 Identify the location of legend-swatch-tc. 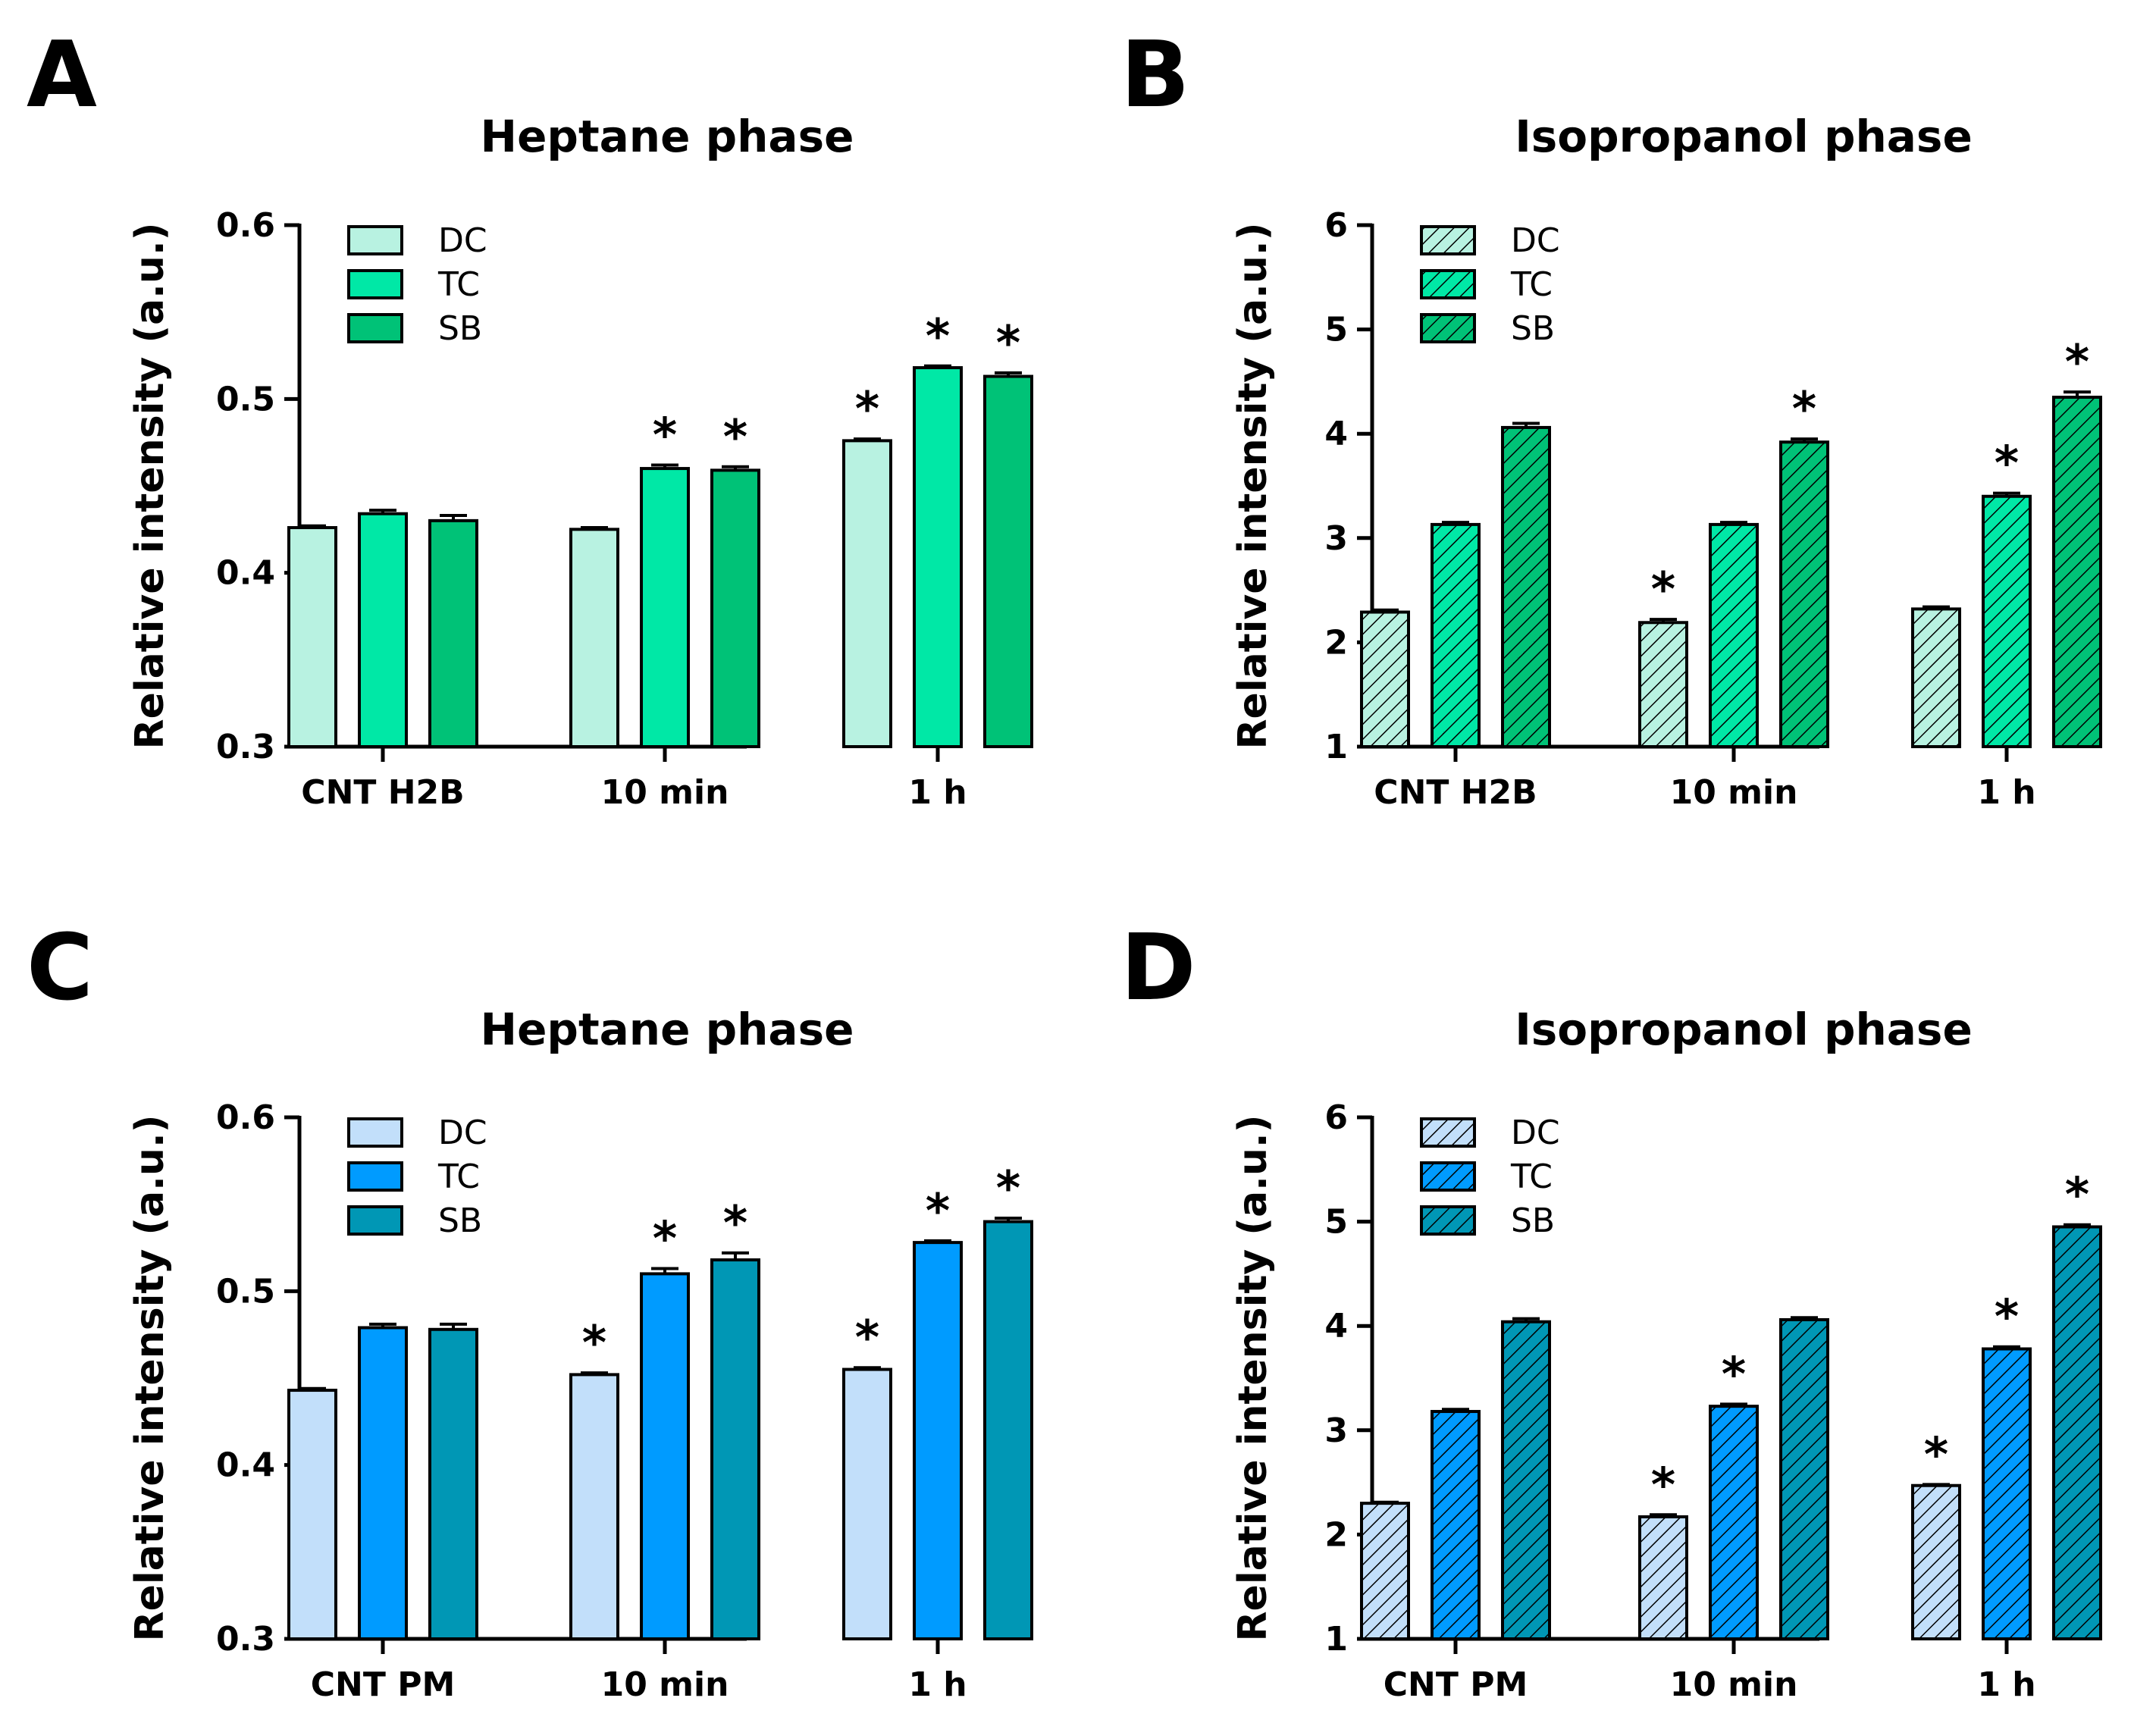
(375, 1176).